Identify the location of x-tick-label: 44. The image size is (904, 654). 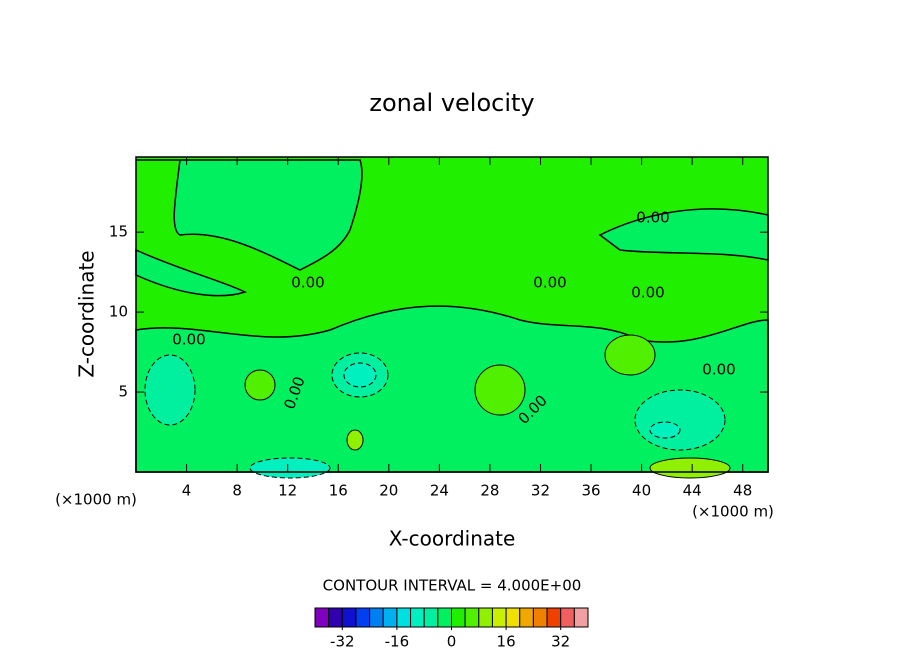
(692, 491).